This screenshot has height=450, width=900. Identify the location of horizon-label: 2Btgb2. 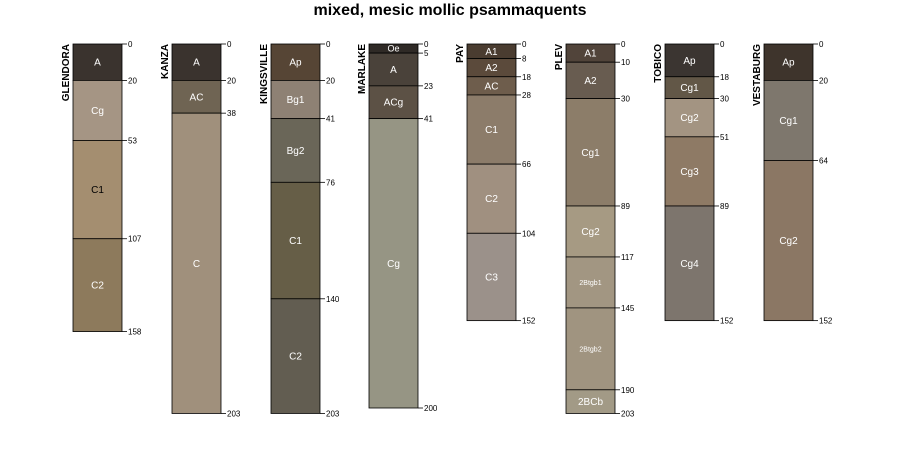
(590, 349).